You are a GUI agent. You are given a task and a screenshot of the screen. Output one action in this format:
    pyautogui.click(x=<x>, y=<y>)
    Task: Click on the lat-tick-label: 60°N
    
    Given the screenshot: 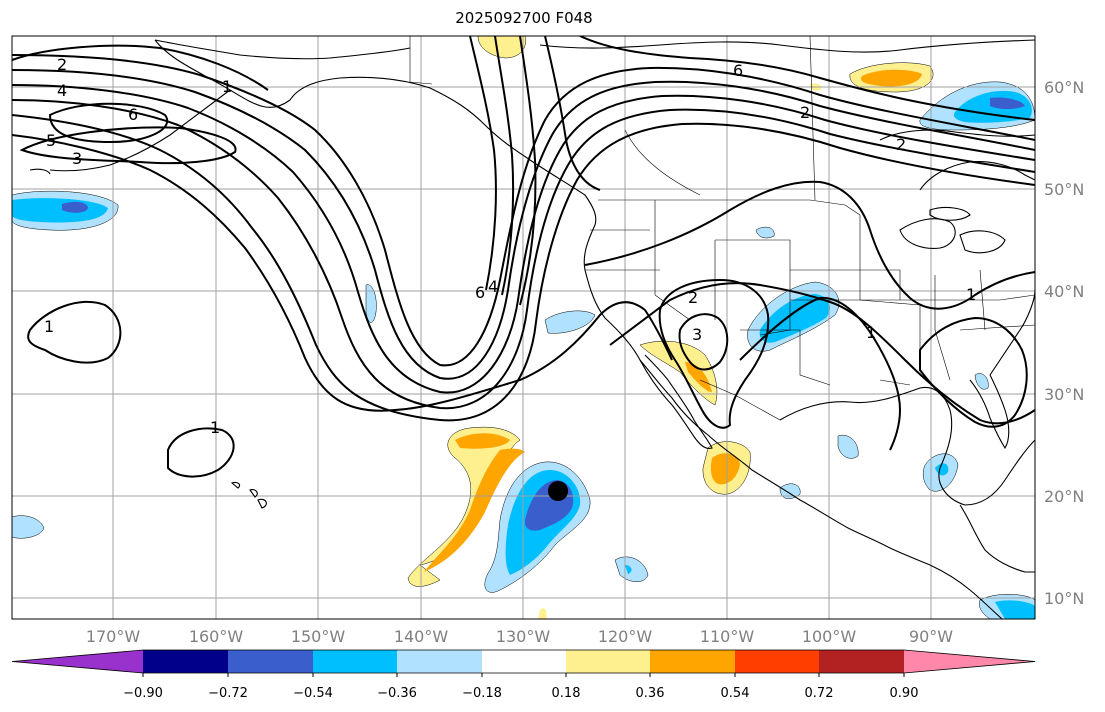 What is the action you would take?
    pyautogui.click(x=1064, y=87)
    